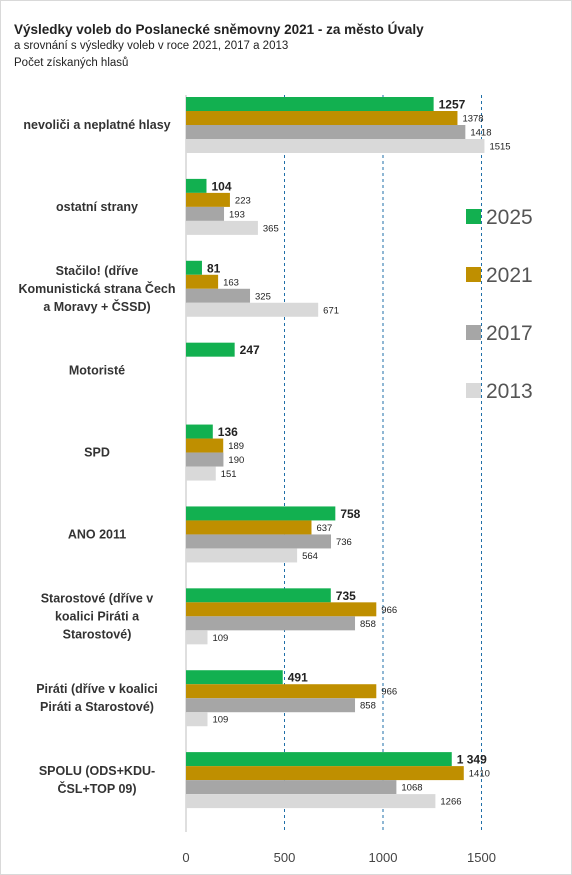  Describe the element at coordinates (452, 105) in the screenshot. I see `data-label-2025-0: 1257` at that location.